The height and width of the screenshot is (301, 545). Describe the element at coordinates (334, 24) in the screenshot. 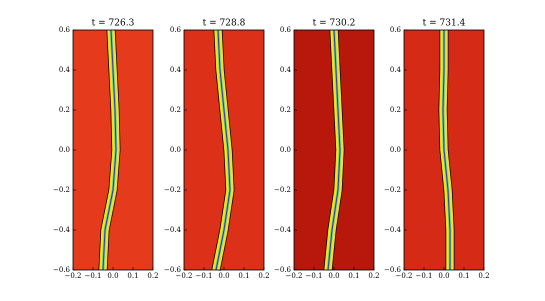

I see `panel-title: t = 730.2` at that location.